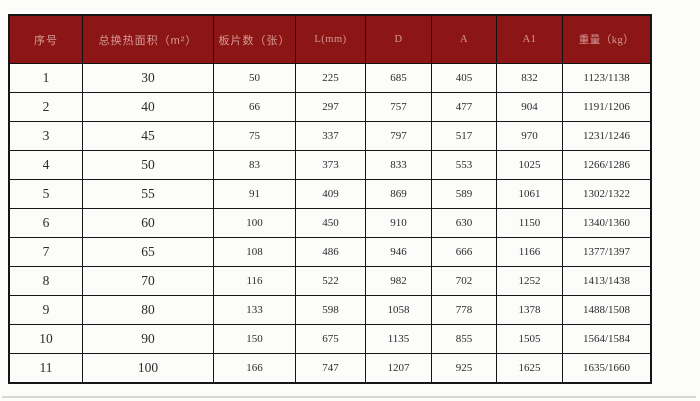  I want to click on table-cell: 589, so click(464, 194).